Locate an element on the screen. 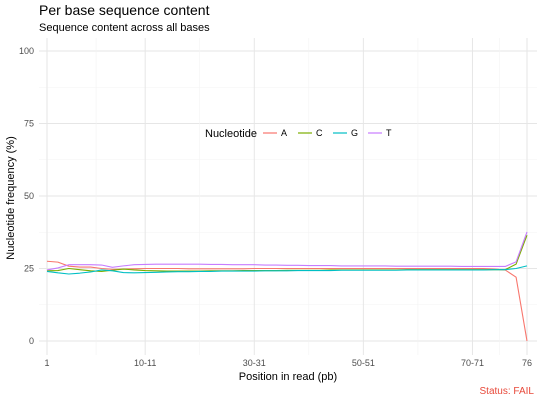  y-tick-label: 50 is located at coordinates (29, 196).